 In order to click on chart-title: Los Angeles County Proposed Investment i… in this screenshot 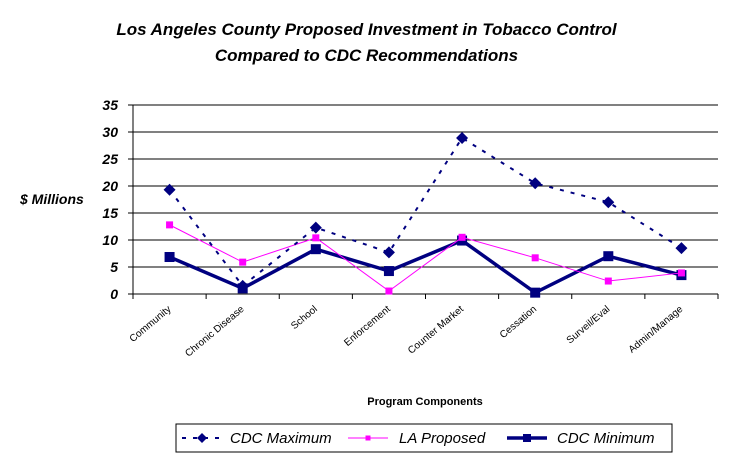, I will do `click(366, 29)`.